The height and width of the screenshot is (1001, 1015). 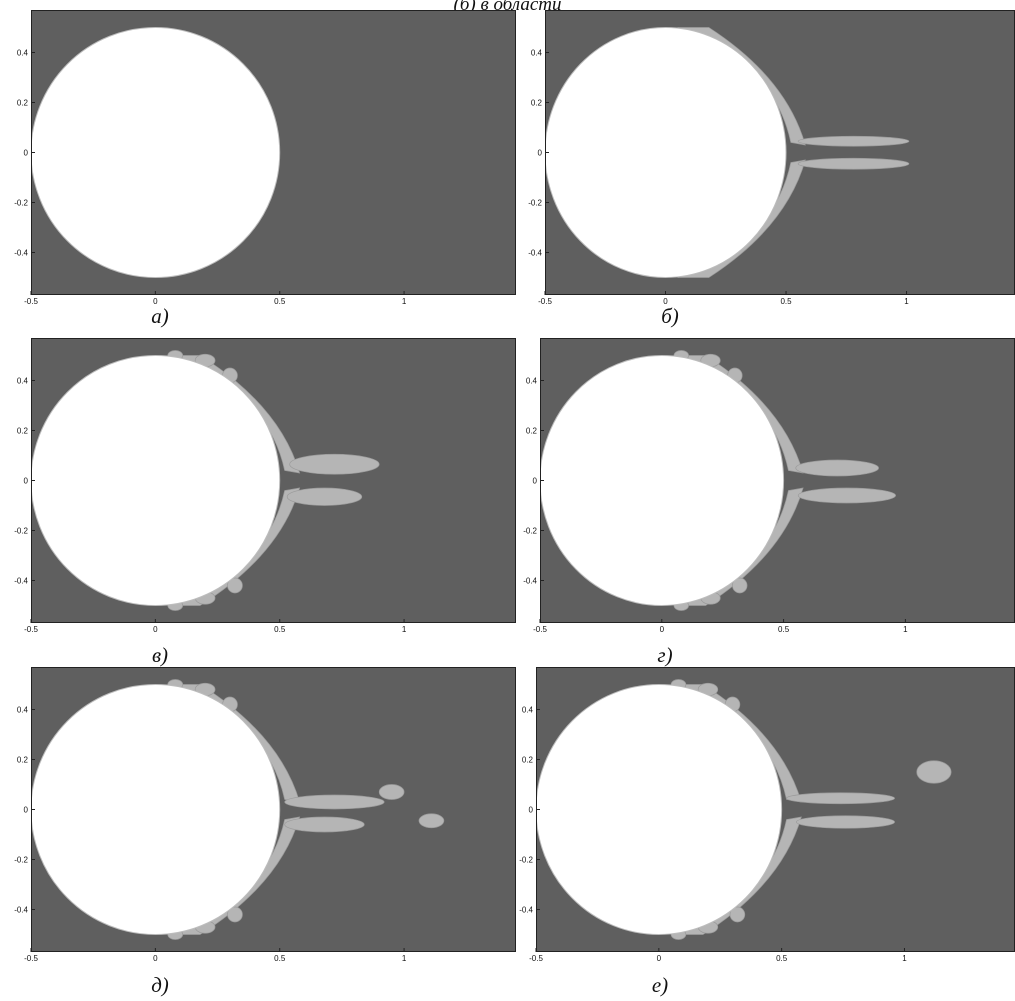 What do you see at coordinates (160, 985) in the screenshot?
I see `panel-caption: д)` at bounding box center [160, 985].